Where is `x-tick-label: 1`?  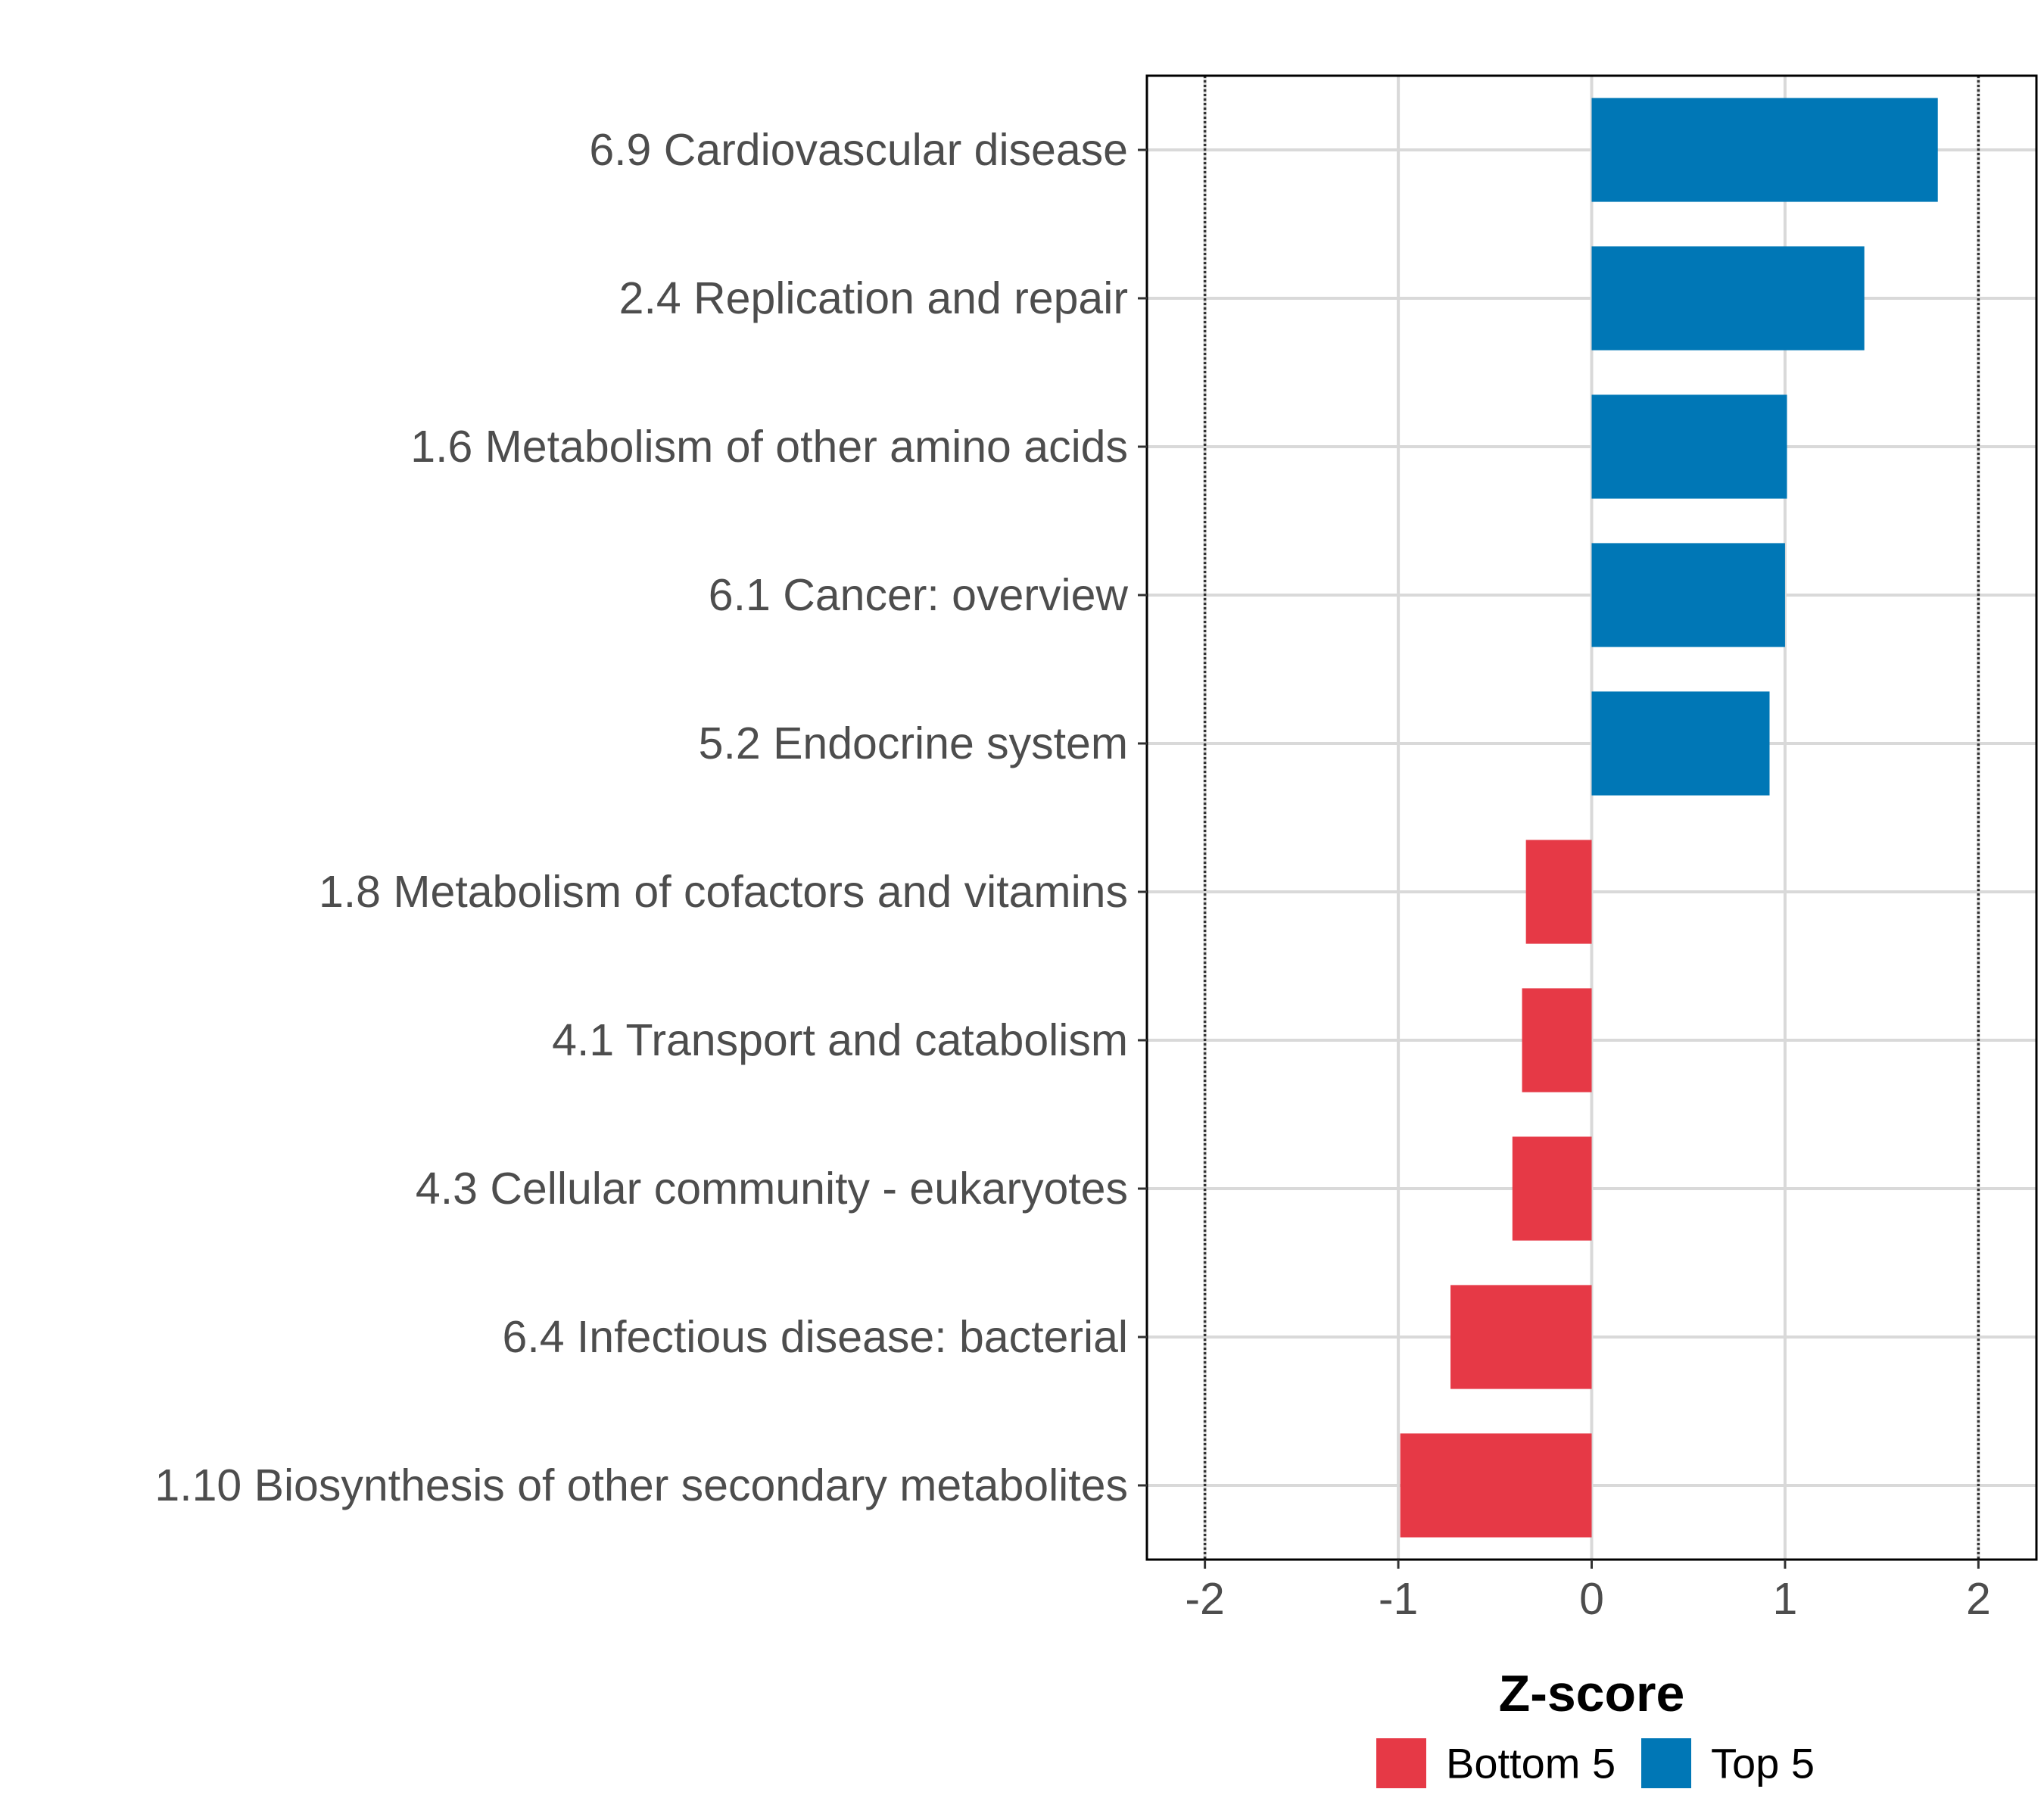
x-tick-label: 1 is located at coordinates (1785, 1599).